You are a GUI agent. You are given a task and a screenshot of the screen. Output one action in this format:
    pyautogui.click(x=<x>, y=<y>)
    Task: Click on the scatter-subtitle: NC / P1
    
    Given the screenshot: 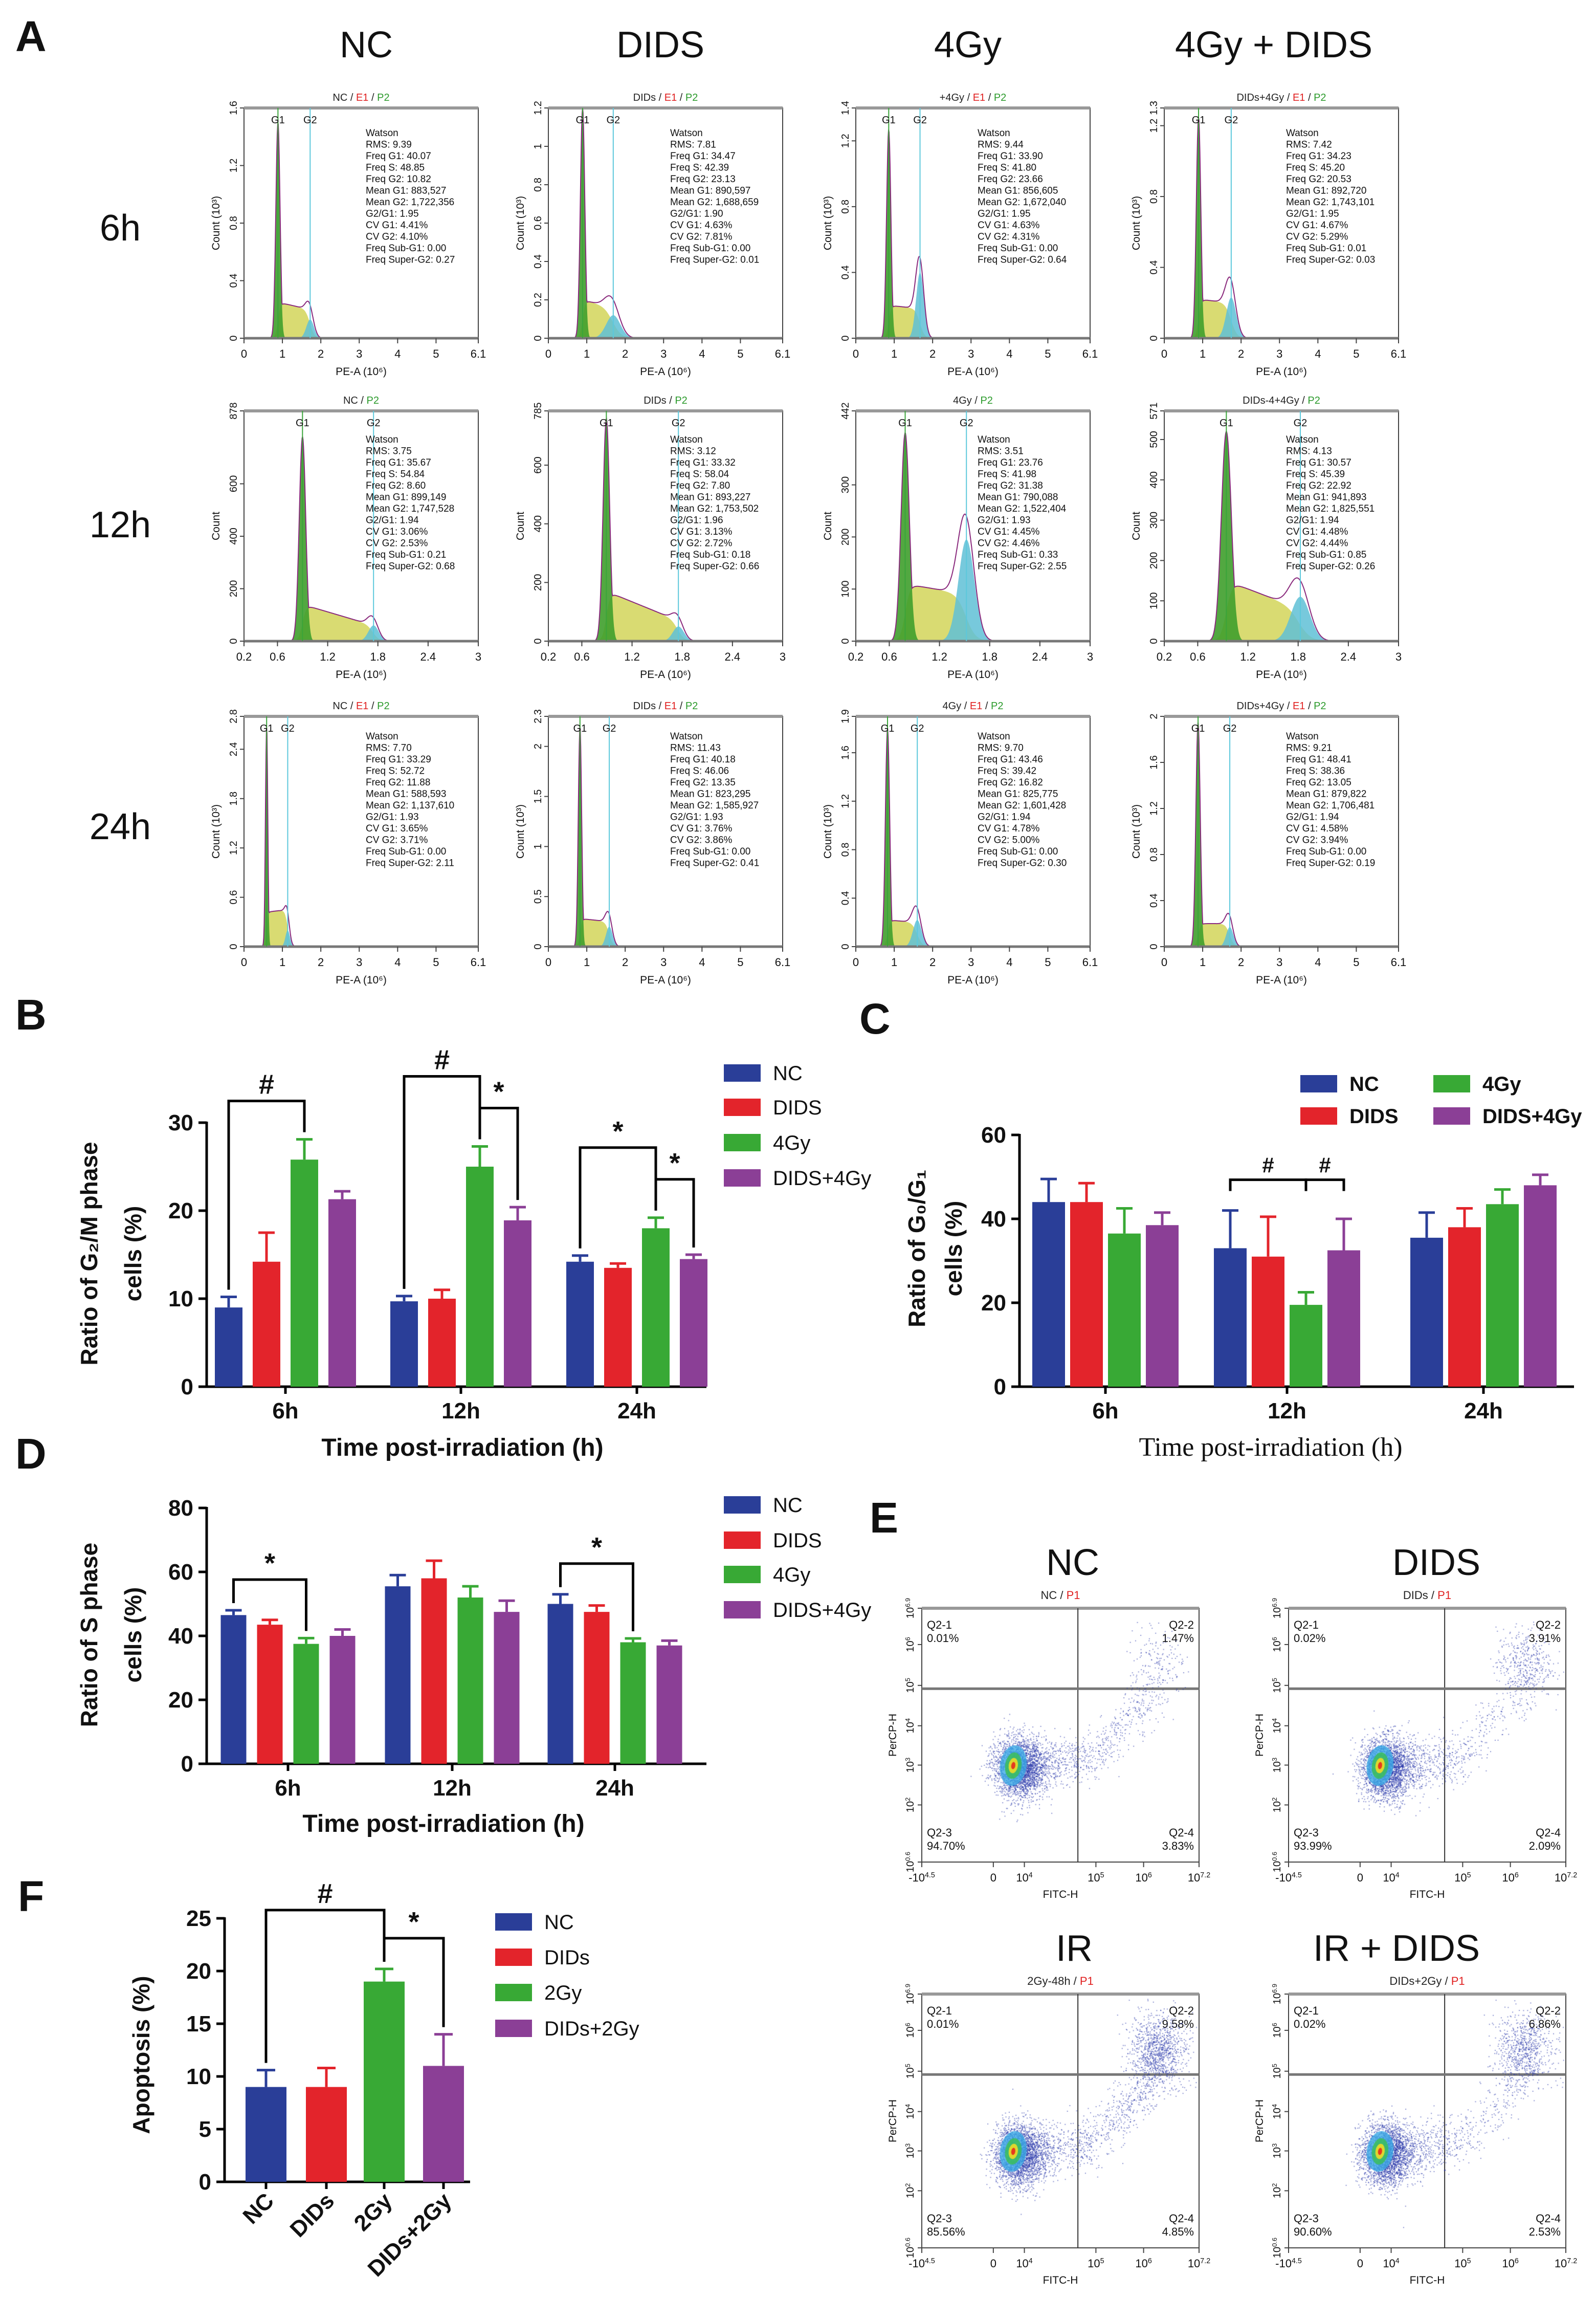 What is the action you would take?
    pyautogui.click(x=1060, y=1595)
    